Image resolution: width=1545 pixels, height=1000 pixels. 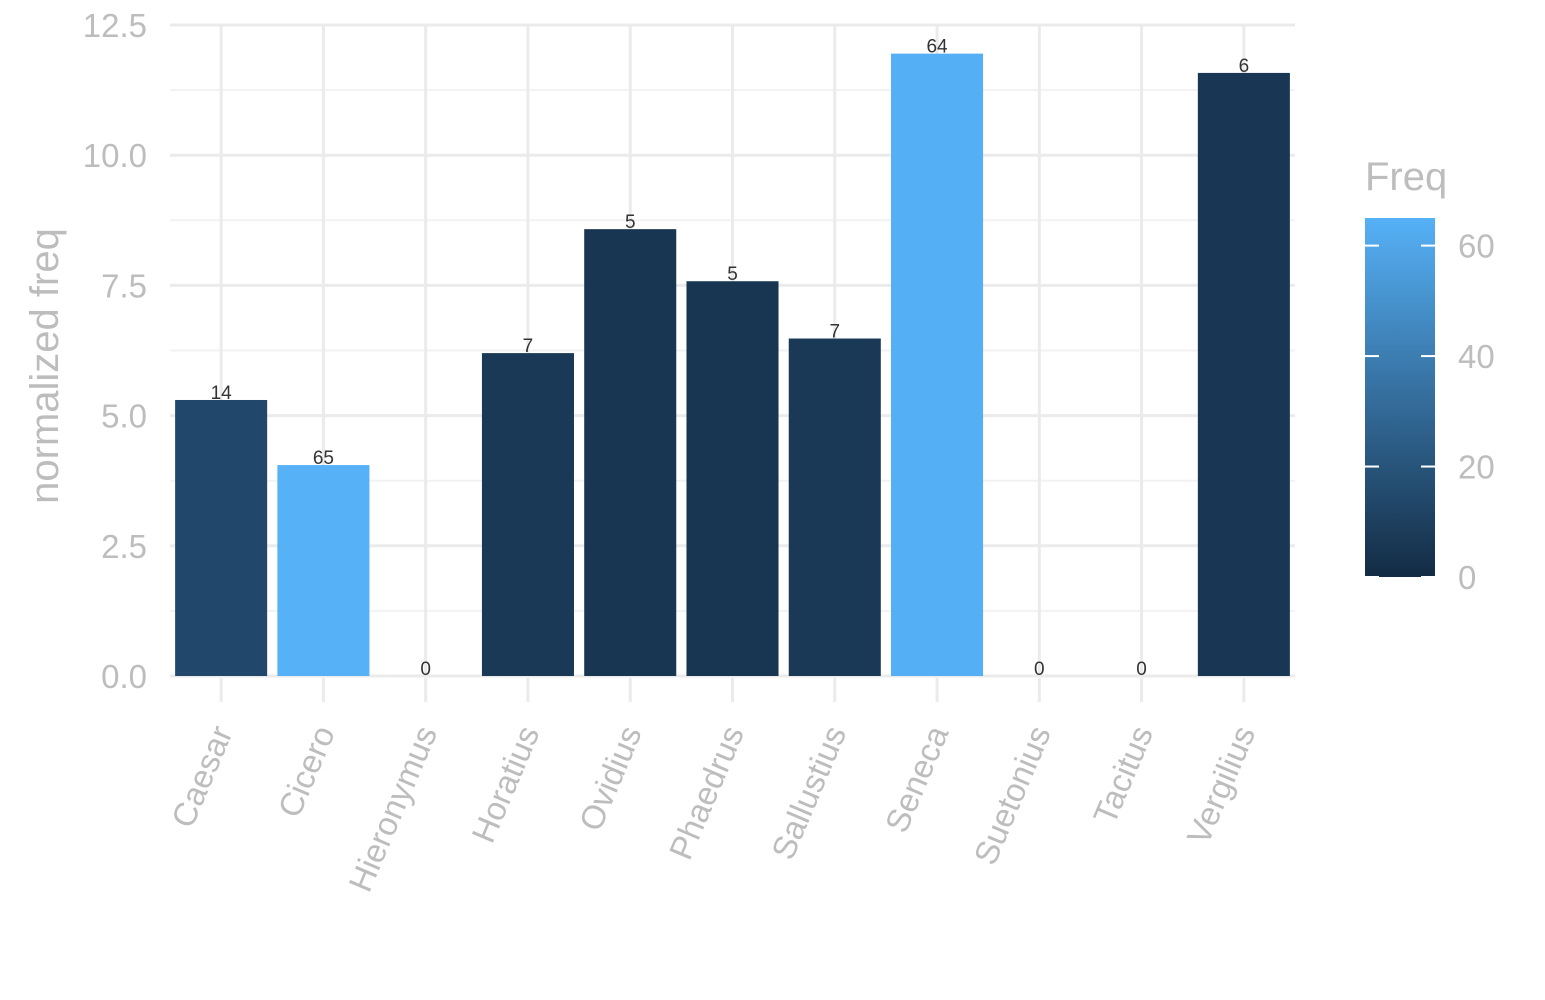 What do you see at coordinates (630, 222) in the screenshot?
I see `data-label-ovidius: 5` at bounding box center [630, 222].